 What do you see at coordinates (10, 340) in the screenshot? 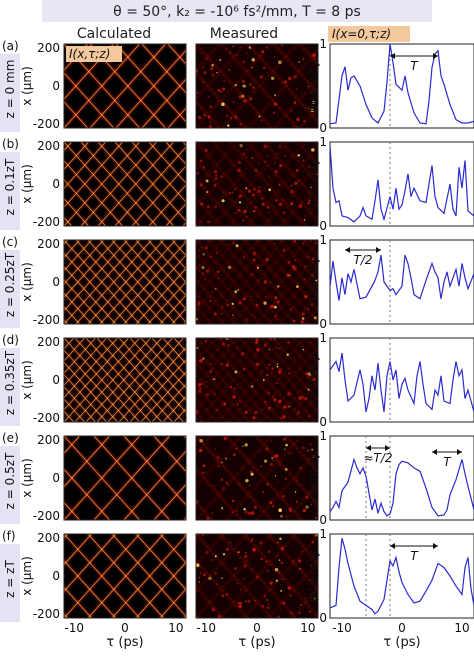
I see `panel-label: (d)` at bounding box center [10, 340].